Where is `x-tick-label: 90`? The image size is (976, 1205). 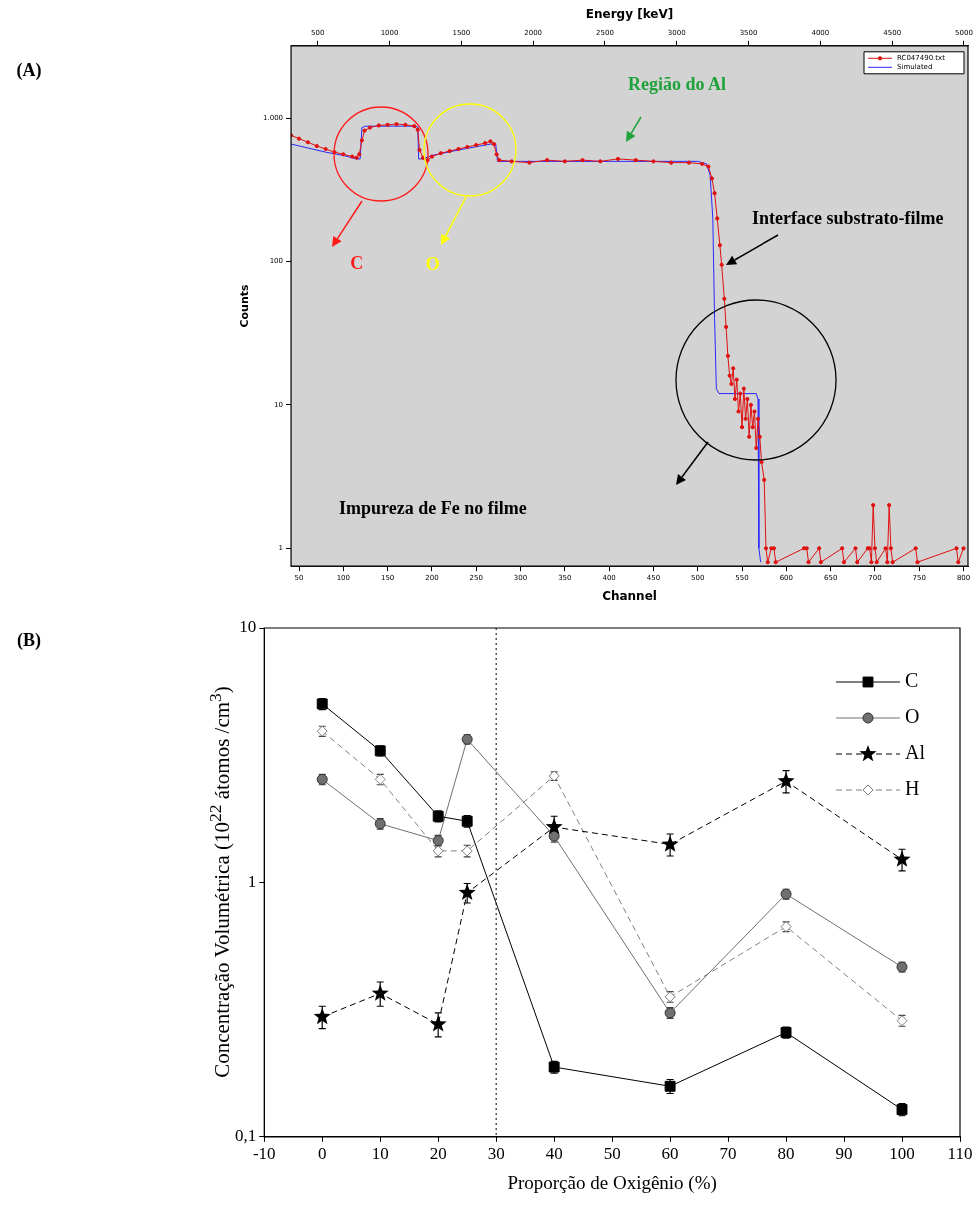
x-tick-label: 90 is located at coordinates (844, 1154).